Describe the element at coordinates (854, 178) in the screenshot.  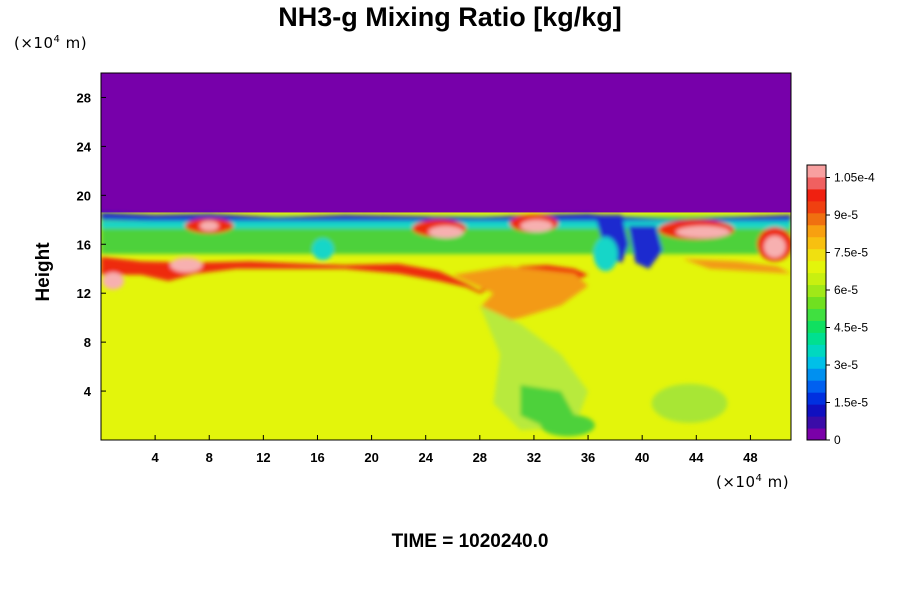
I see `colorbar-tick-label: 1.05e-4` at that location.